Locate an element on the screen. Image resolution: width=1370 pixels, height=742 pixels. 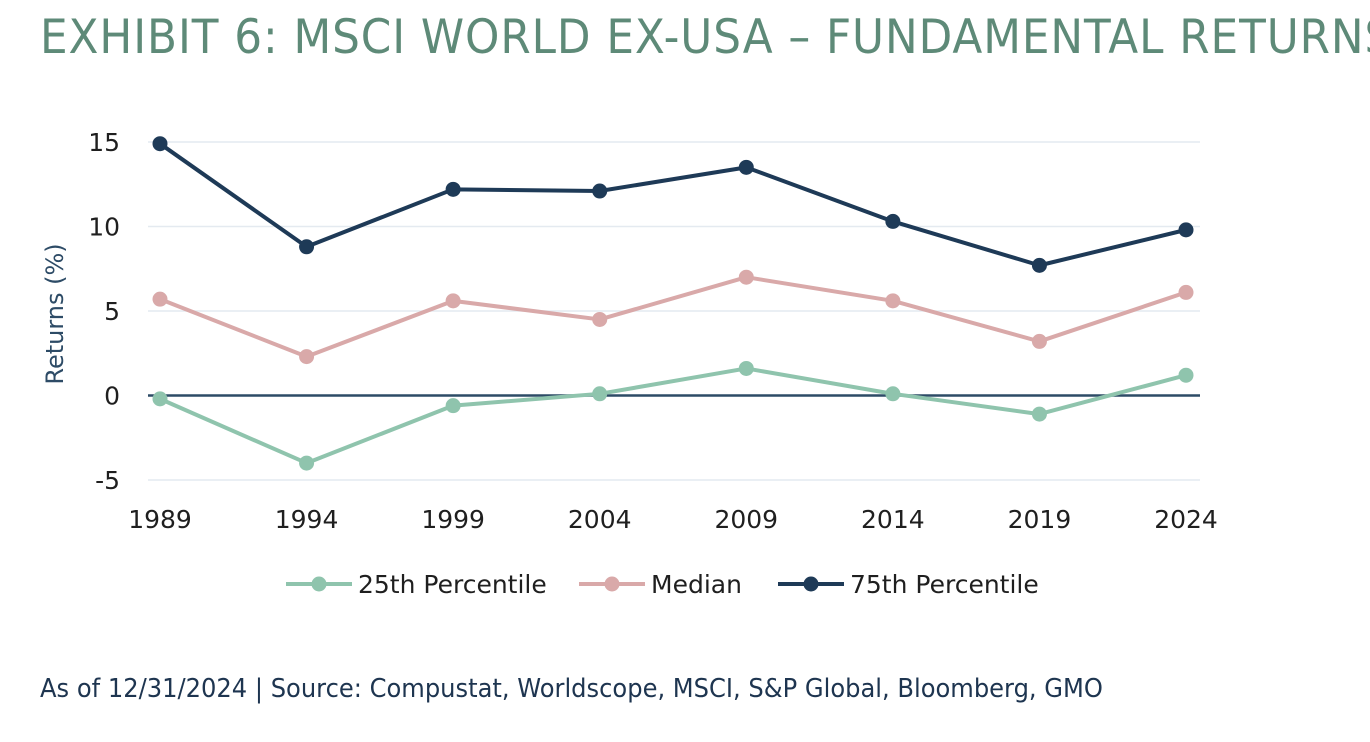
y-tick-label: 5 is located at coordinates (112, 311).